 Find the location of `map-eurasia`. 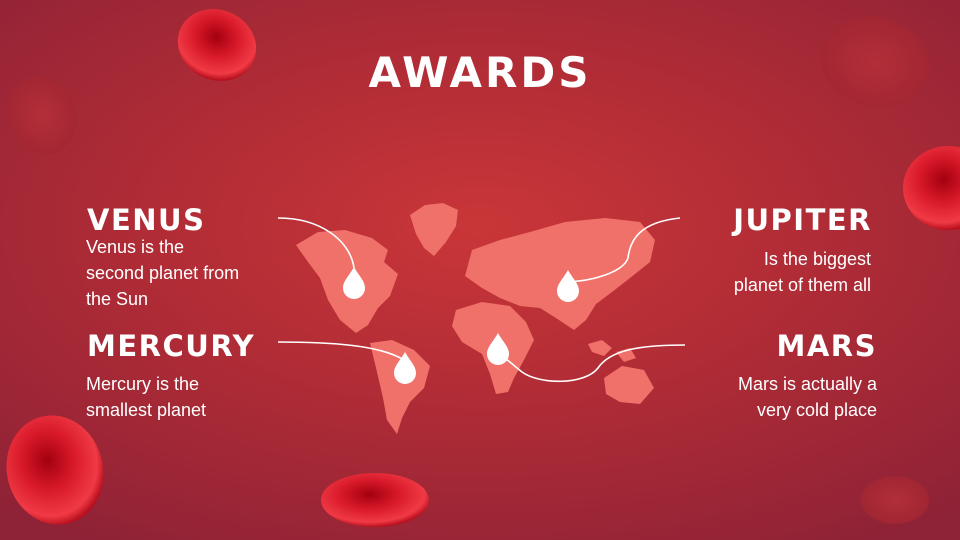

map-eurasia is located at coordinates (560, 274).